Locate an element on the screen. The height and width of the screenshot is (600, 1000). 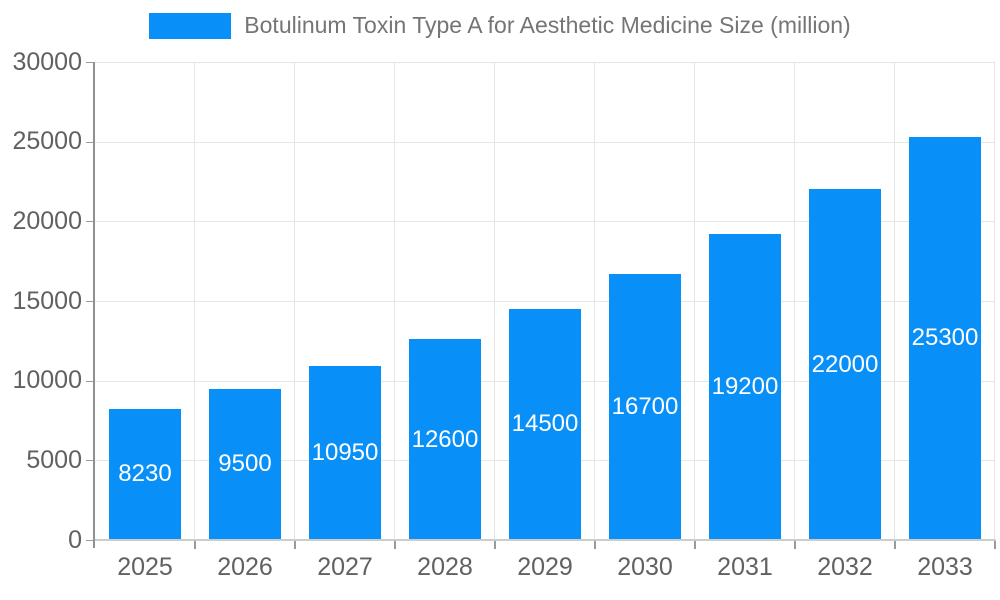
x-tick-label: 2031 is located at coordinates (745, 567).